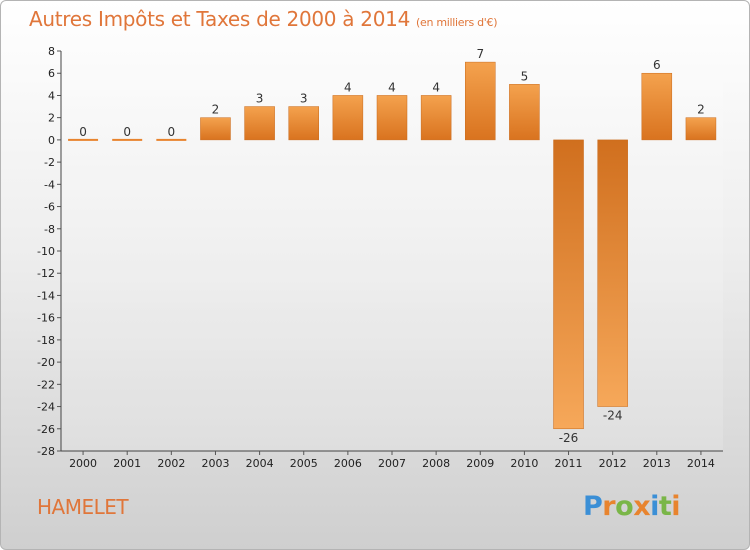  Describe the element at coordinates (642, 506) in the screenshot. I see `logo-letter: x` at that location.